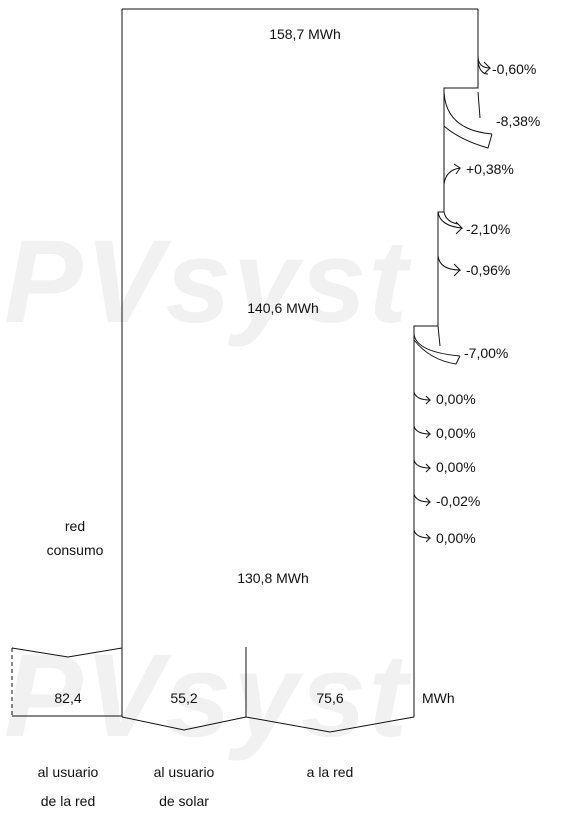 This screenshot has height=816, width=563. What do you see at coordinates (488, 229) in the screenshot?
I see `loss-label-4: -2,10%` at bounding box center [488, 229].